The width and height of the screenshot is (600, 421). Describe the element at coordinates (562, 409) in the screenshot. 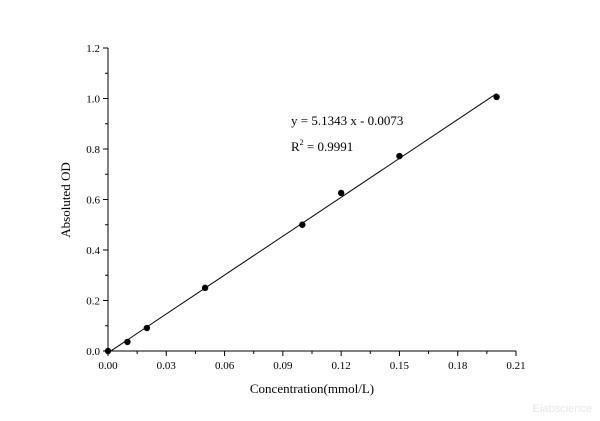

I see `watermark: Elabscience` at that location.